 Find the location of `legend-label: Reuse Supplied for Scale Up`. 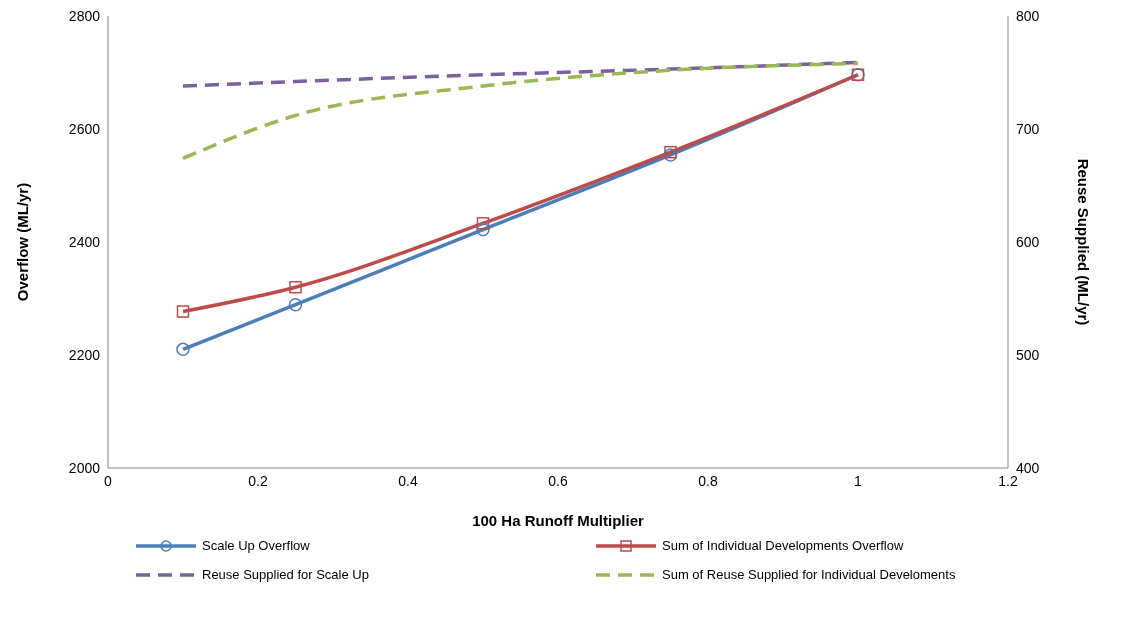

legend-label: Reuse Supplied for Scale Up is located at coordinates (285, 574).